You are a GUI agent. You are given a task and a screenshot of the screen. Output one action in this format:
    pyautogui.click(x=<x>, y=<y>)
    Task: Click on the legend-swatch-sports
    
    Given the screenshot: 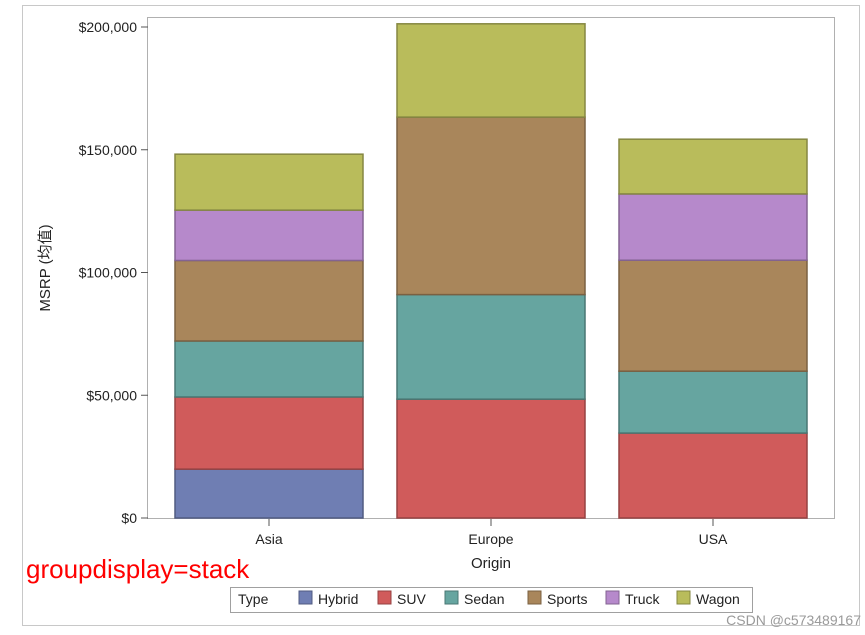 What is the action you would take?
    pyautogui.click(x=534, y=597)
    